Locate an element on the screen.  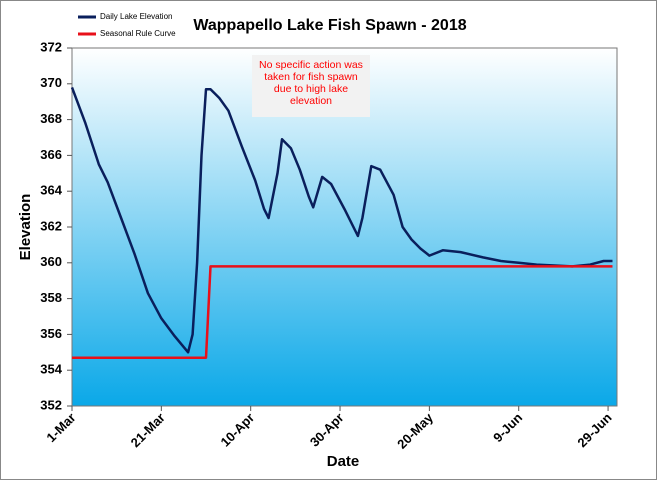
legend-label: Daily Lake Elevation is located at coordinates (136, 16).